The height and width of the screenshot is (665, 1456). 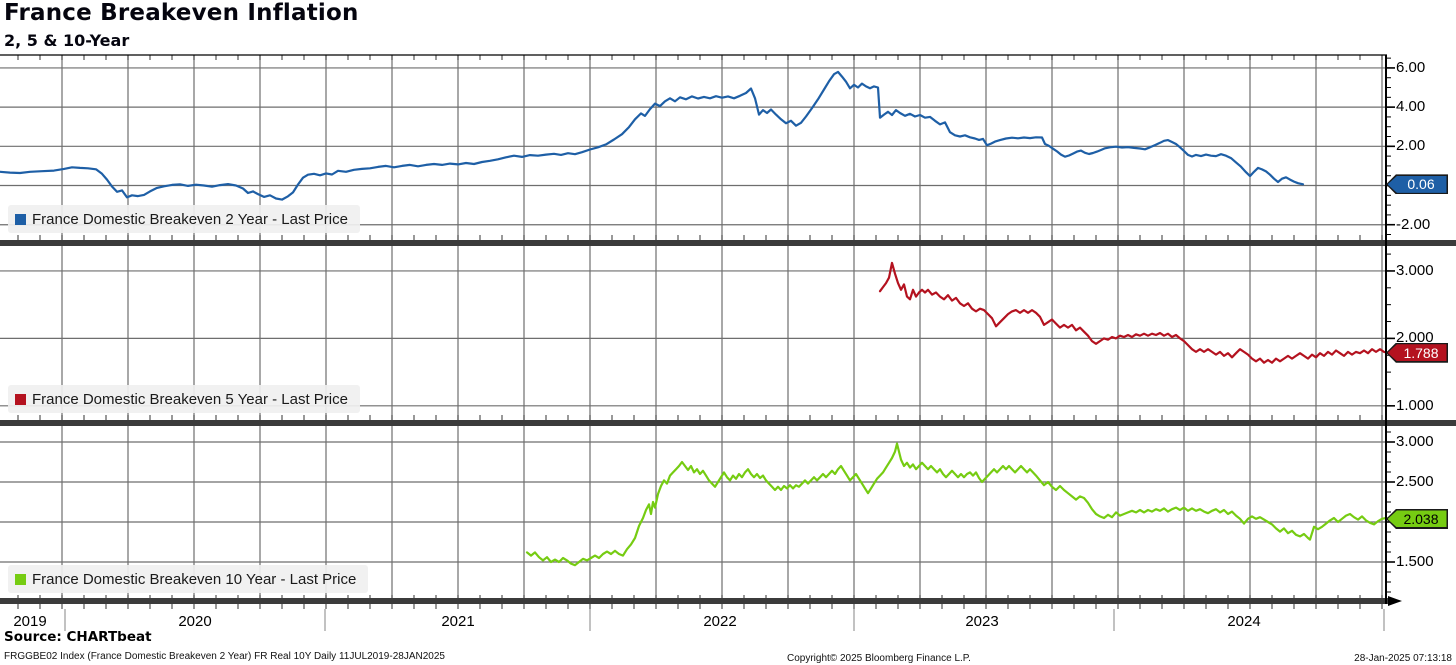 What do you see at coordinates (982, 621) in the screenshot?
I see `x-axis-year-2023: 2023` at bounding box center [982, 621].